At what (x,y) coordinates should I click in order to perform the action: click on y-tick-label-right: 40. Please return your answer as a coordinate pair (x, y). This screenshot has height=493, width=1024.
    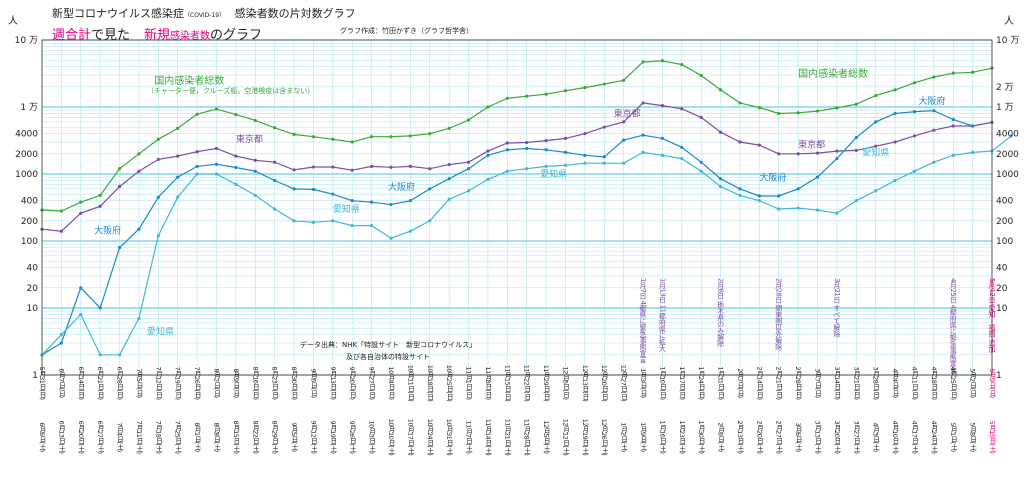
    Looking at the image, I should click on (1002, 269).